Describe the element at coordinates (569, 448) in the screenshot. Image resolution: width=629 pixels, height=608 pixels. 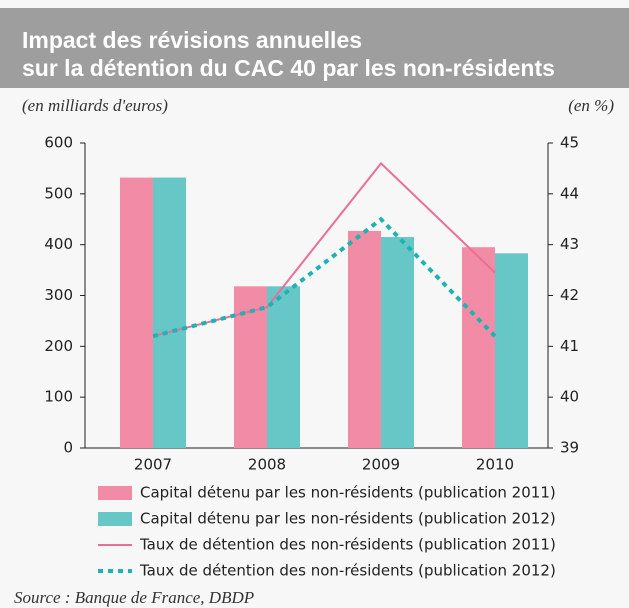
I see `y2-tick-label: 39` at that location.